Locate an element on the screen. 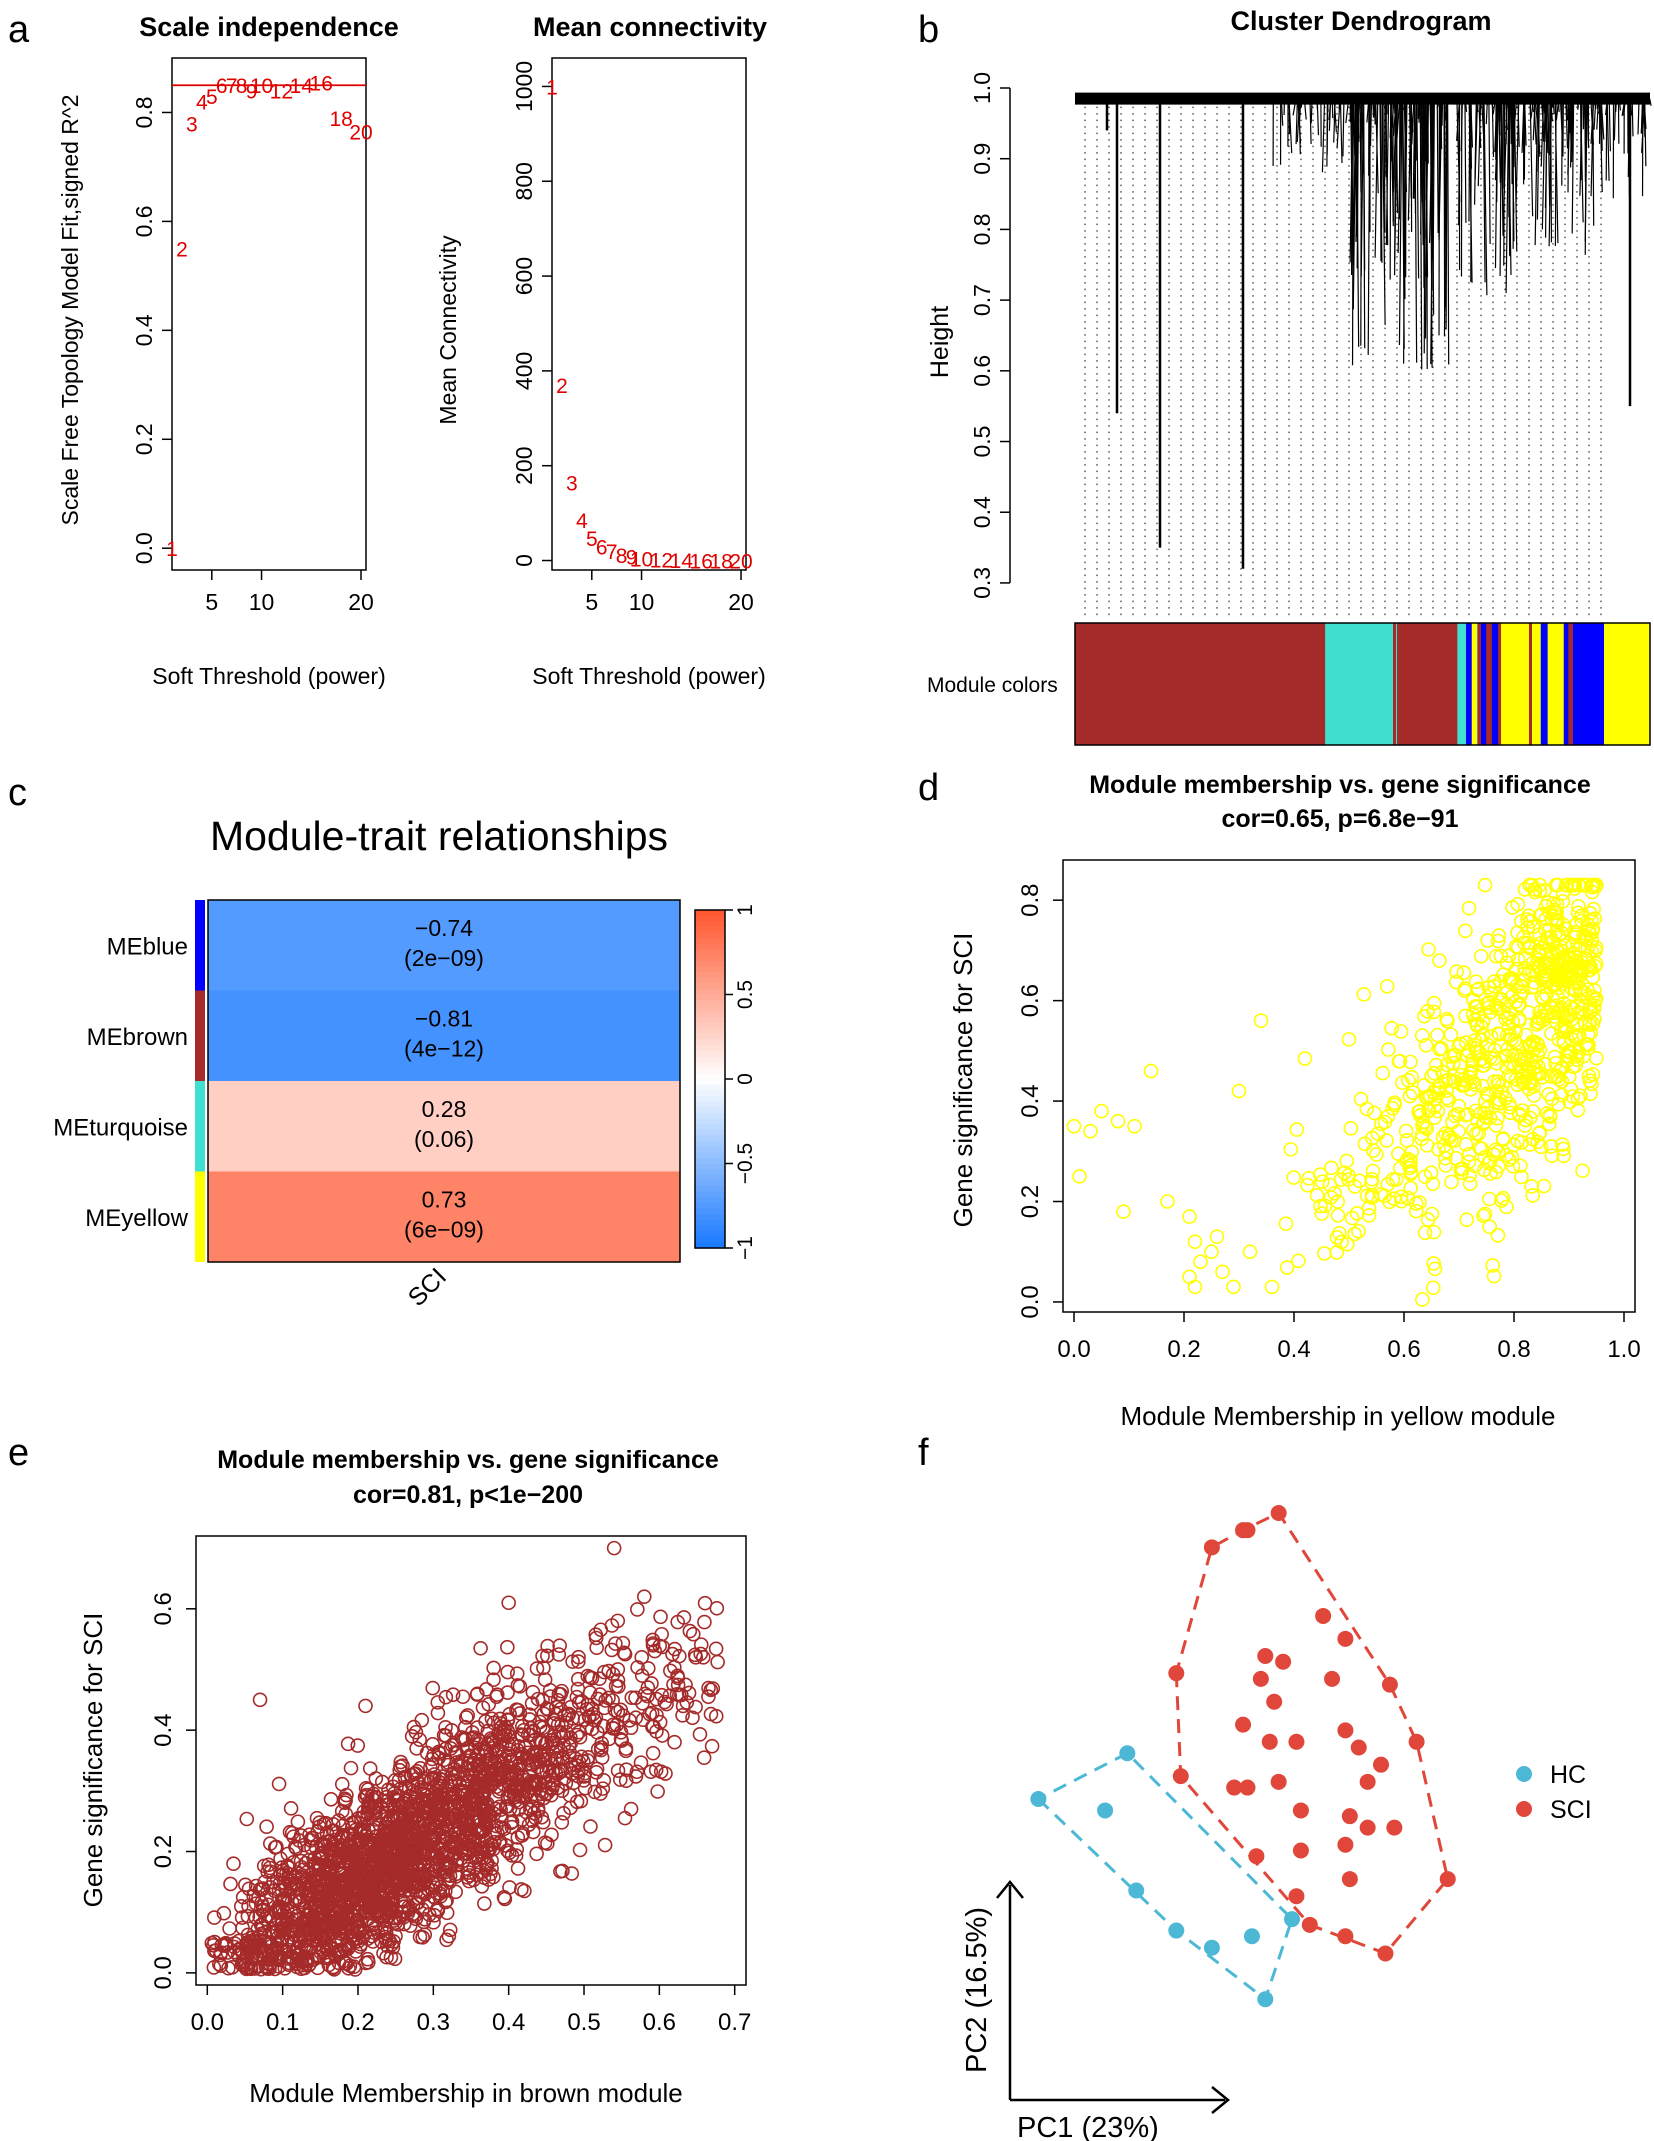  pca-ylabel: PC2 (16.5%) is located at coordinates (977, 1990).